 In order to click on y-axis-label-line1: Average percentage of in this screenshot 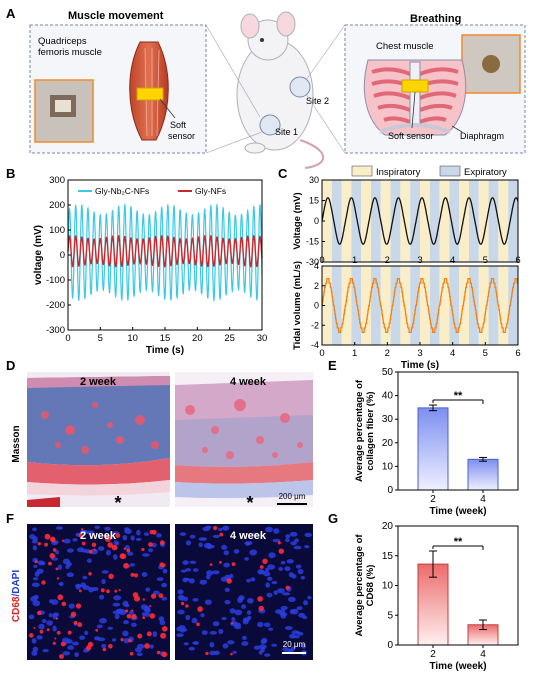, I will do `click(359, 585)`.